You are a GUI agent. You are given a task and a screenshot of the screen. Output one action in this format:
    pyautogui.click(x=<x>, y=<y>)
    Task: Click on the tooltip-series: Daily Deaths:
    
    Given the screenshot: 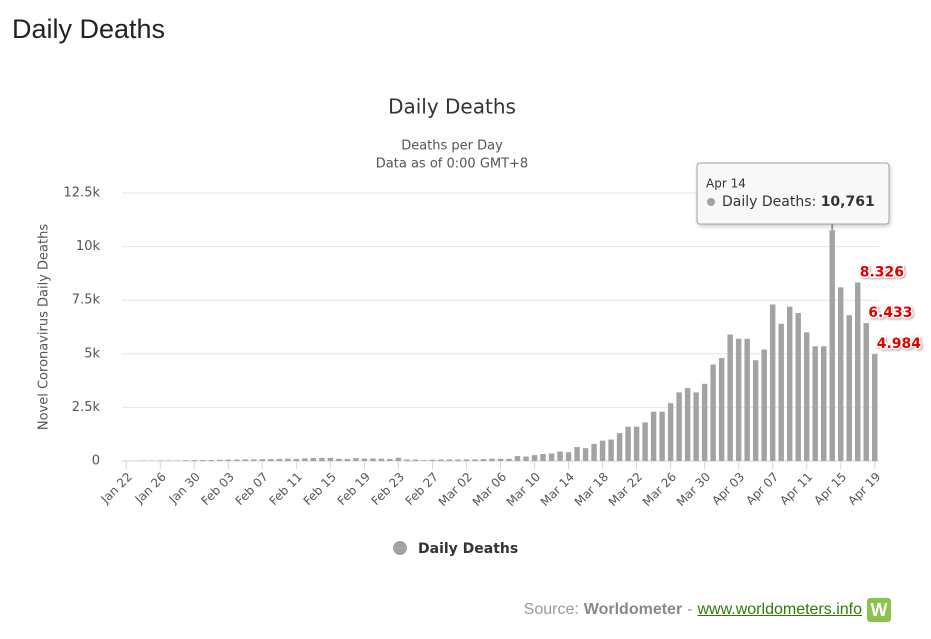 What is the action you would take?
    pyautogui.click(x=769, y=202)
    